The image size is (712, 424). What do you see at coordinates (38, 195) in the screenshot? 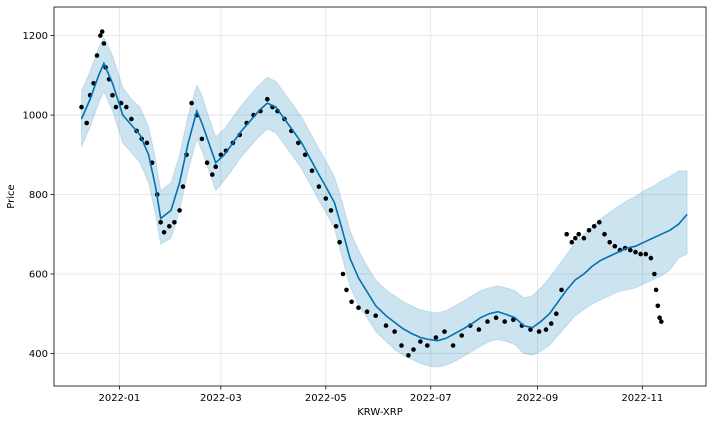
I see `y-tick-label: 800` at bounding box center [38, 195].